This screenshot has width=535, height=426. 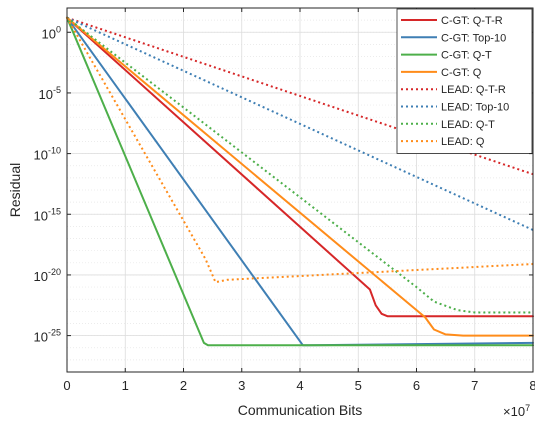 I want to click on y-axis-label: Residual, so click(x=15, y=190).